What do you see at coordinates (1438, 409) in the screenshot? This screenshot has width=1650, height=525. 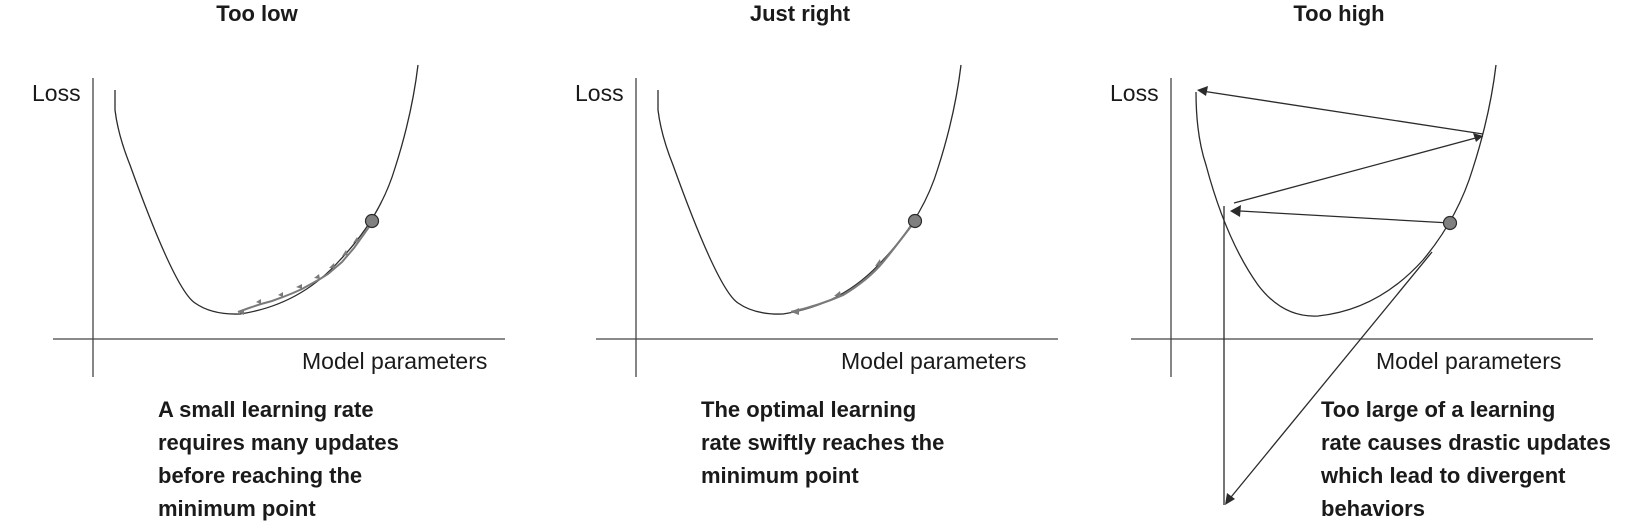 I see `caption-line: Too large of a learning` at bounding box center [1438, 409].